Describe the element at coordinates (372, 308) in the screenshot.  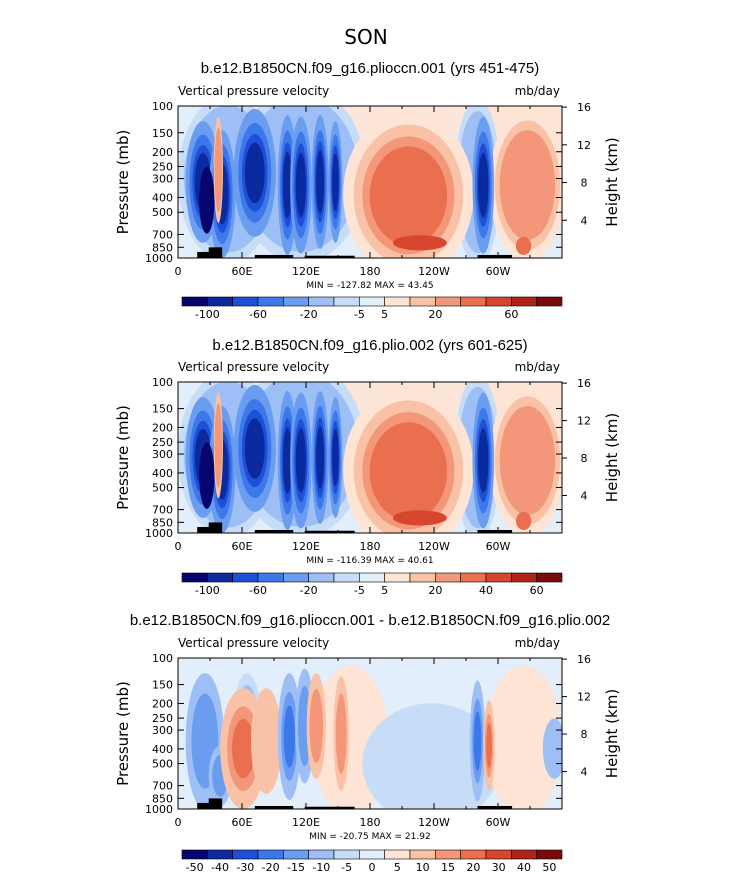
I see `colorbar: -100 -60 -20 -5 5 20 60` at that location.